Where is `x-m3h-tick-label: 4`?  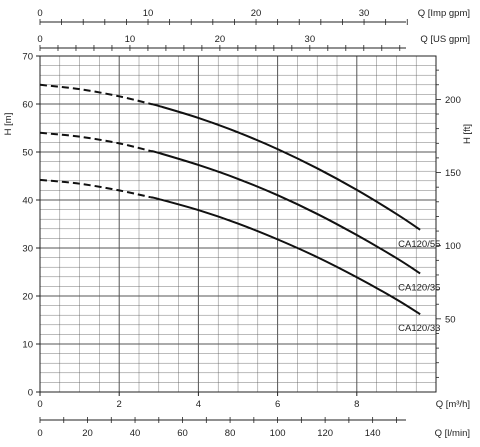 x-m3h-tick-label: 4 is located at coordinates (198, 404).